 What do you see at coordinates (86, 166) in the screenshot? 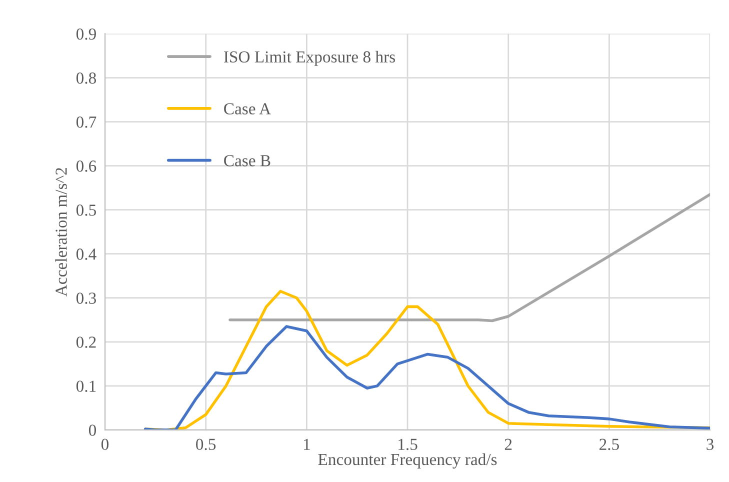
I see `y-tick-label: 0.6` at bounding box center [86, 166].